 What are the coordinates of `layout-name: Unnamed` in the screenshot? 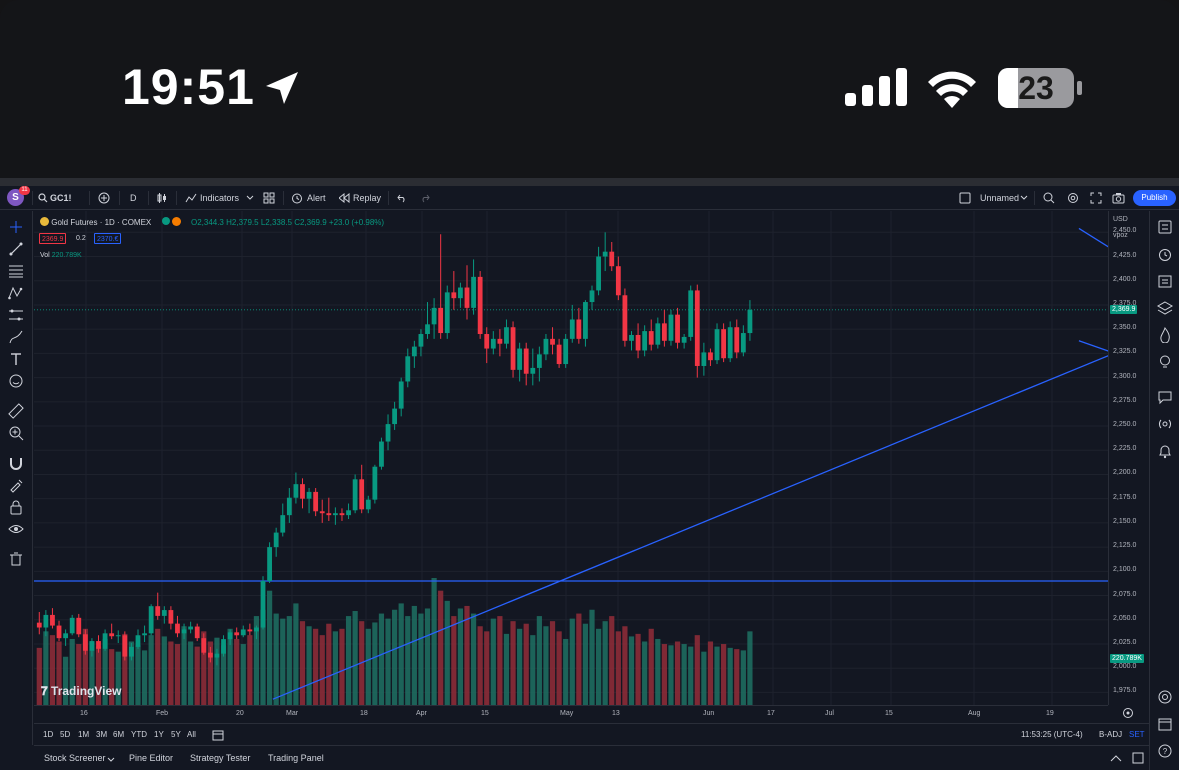 It's located at (1000, 198).